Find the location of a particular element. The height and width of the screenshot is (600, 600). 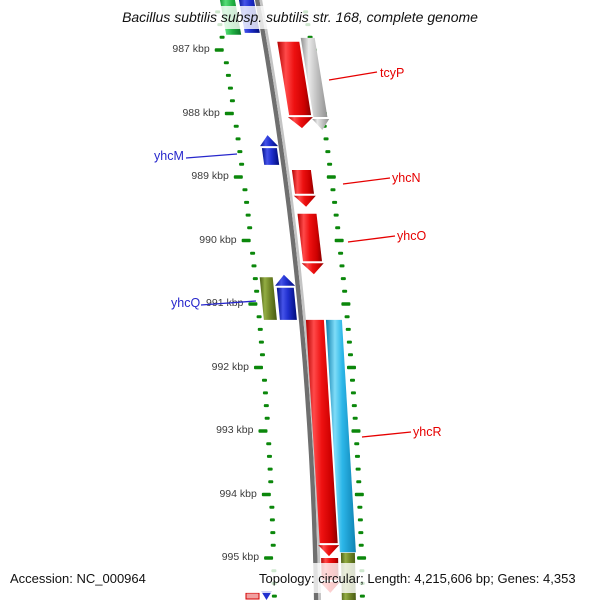

gene-arrow-yhcO is located at coordinates (310, 244).